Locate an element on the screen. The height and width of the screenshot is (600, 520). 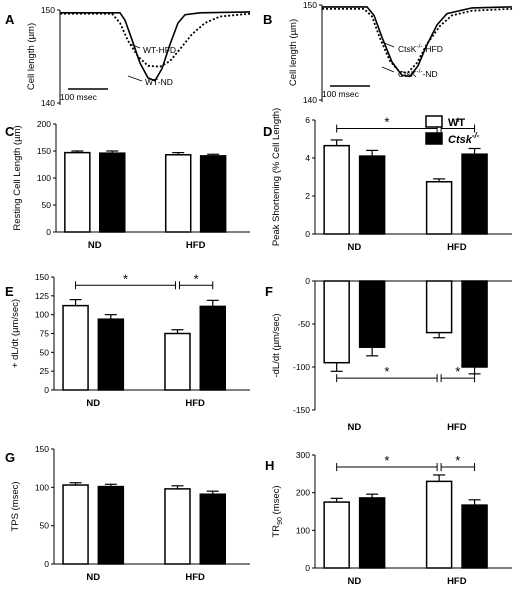
panel-label: E is located at coordinates (9, 291).